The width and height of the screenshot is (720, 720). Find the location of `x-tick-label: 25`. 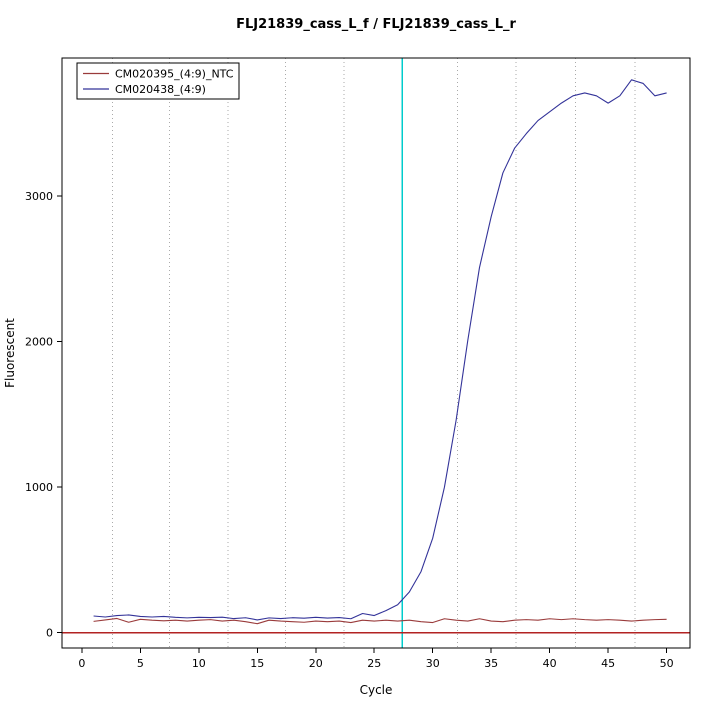

x-tick-label: 25 is located at coordinates (374, 663).